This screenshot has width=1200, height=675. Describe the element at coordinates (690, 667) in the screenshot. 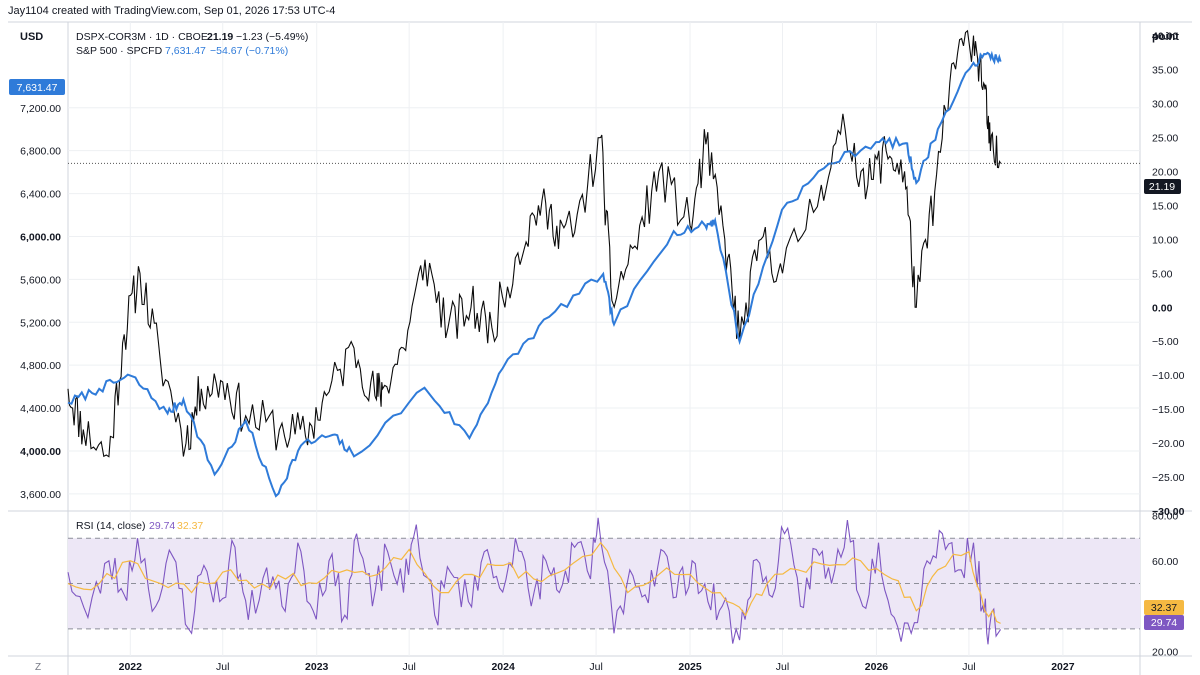

I see `x-tick-label: 2025` at that location.